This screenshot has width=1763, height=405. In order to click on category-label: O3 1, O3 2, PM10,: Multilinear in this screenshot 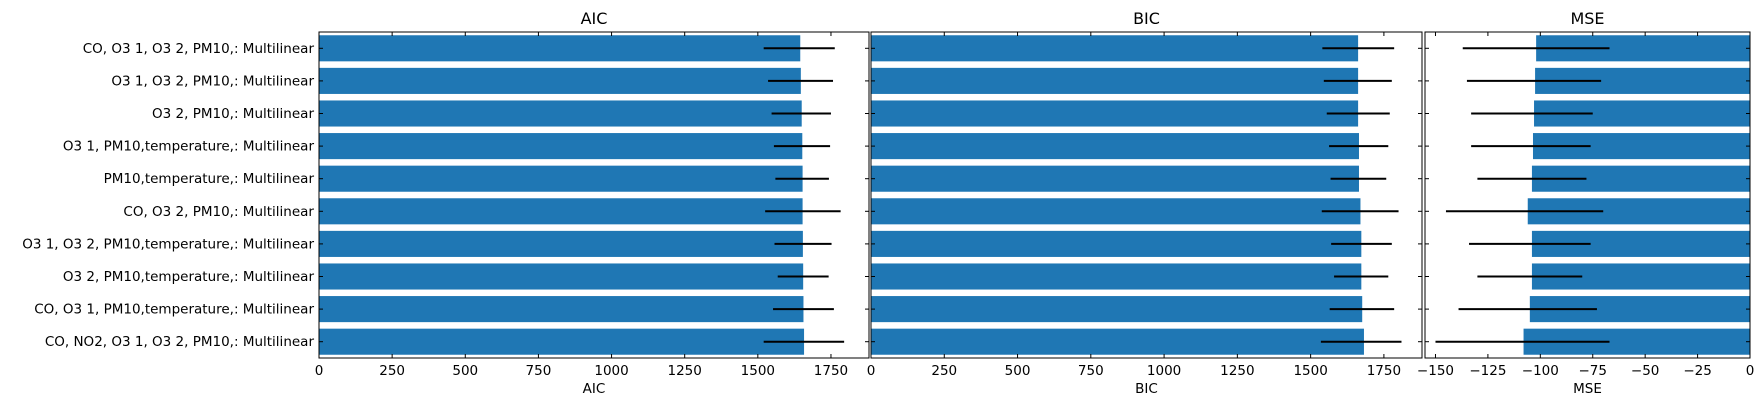, I will do `click(212, 81)`.